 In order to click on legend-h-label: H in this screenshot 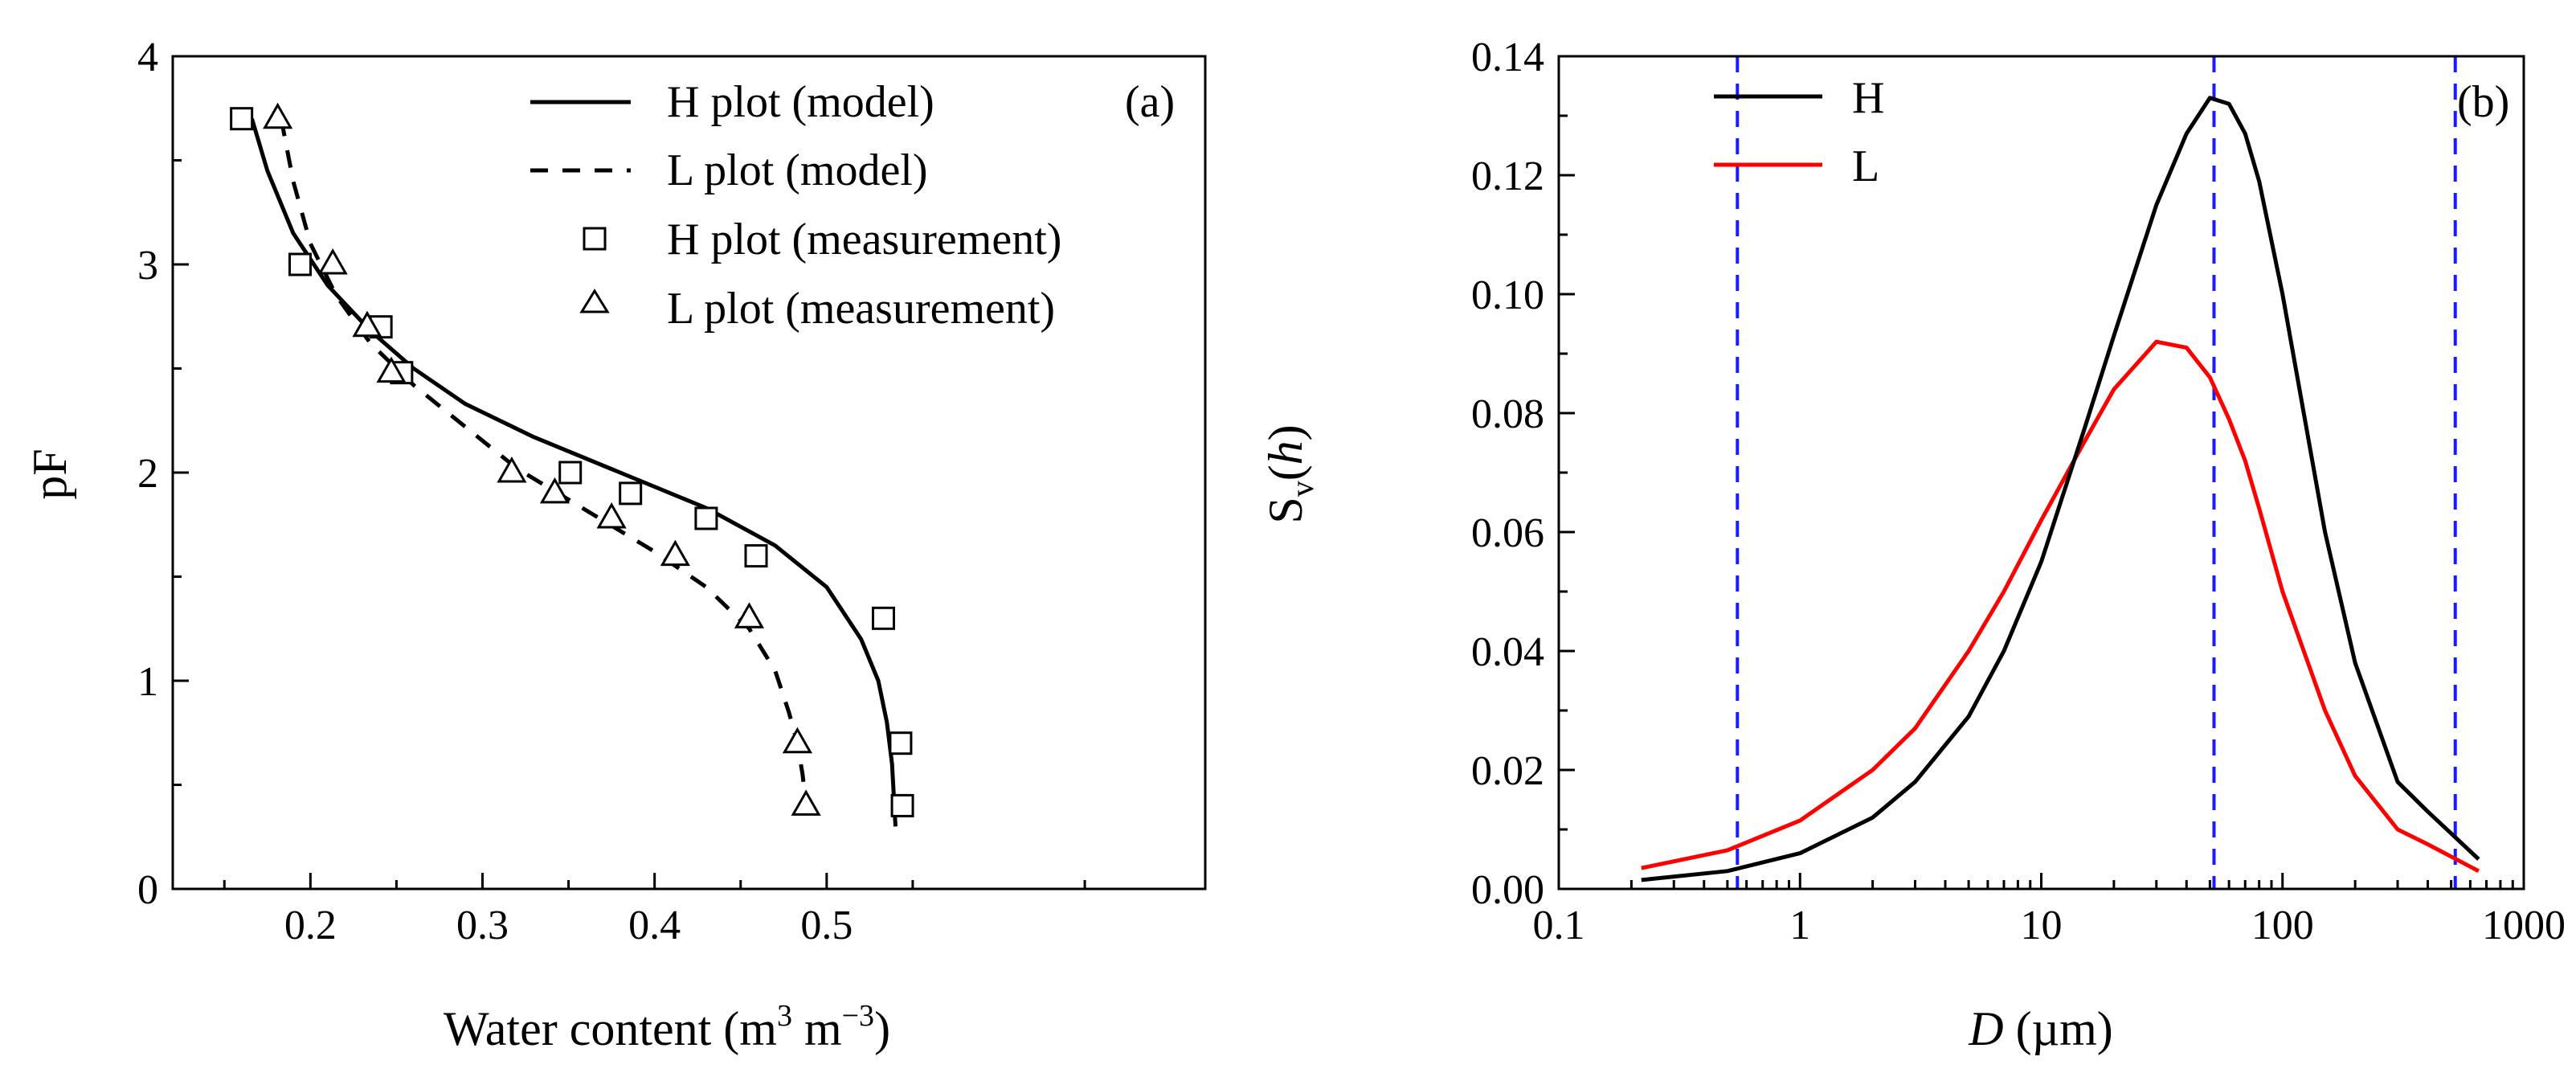, I will do `click(1868, 98)`.